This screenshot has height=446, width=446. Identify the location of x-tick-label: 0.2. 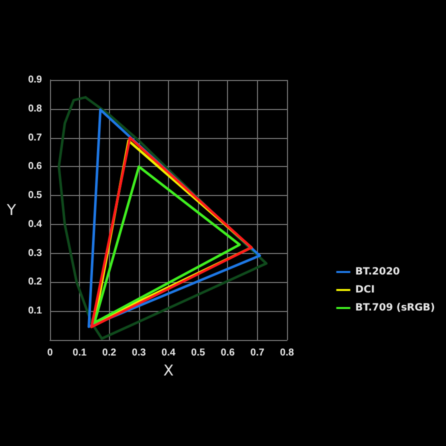
(109, 353).